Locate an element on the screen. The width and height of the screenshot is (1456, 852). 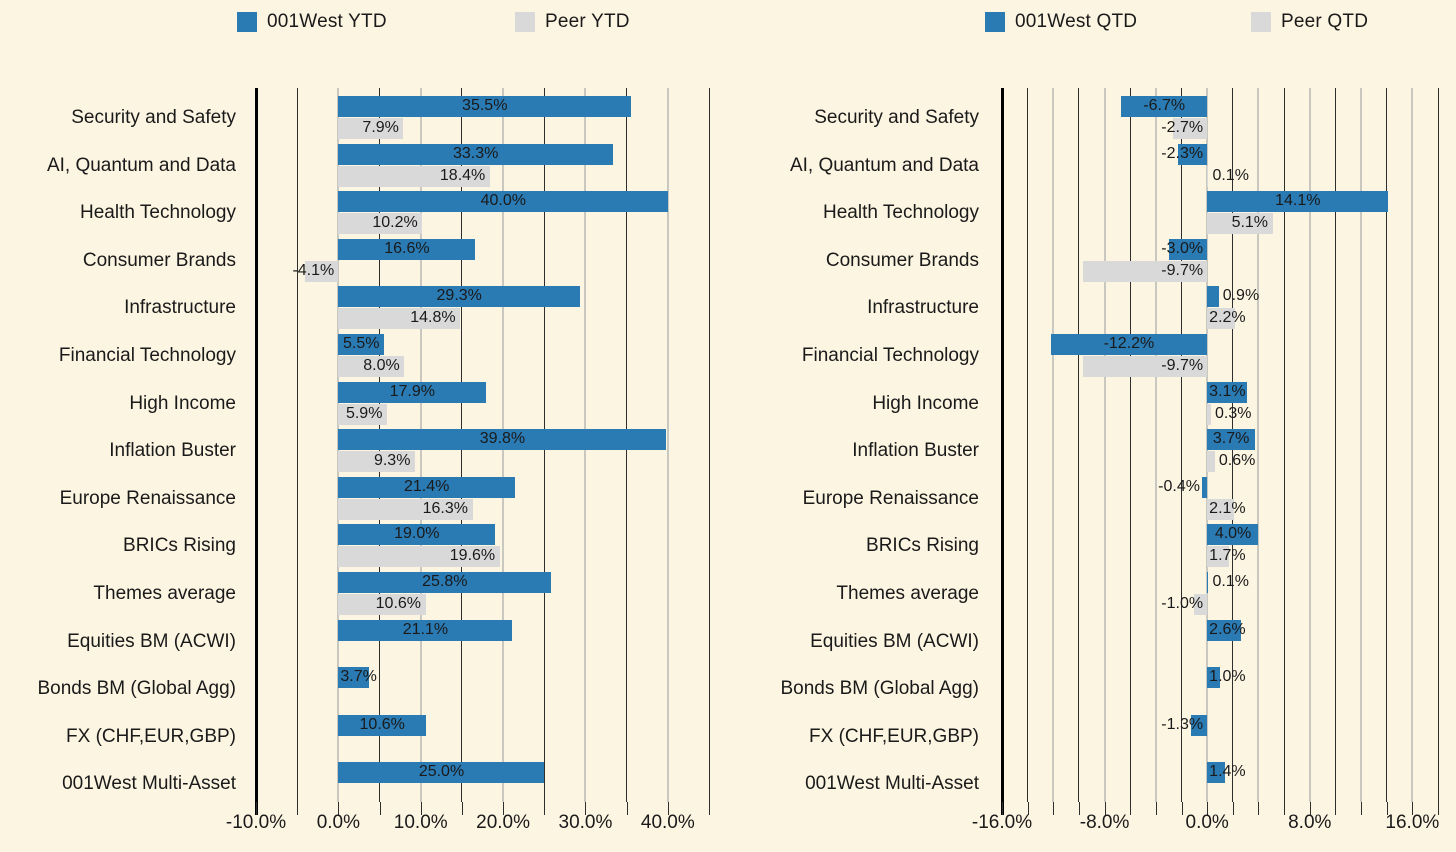
bar-value-label: 21.4% is located at coordinates (426, 486).